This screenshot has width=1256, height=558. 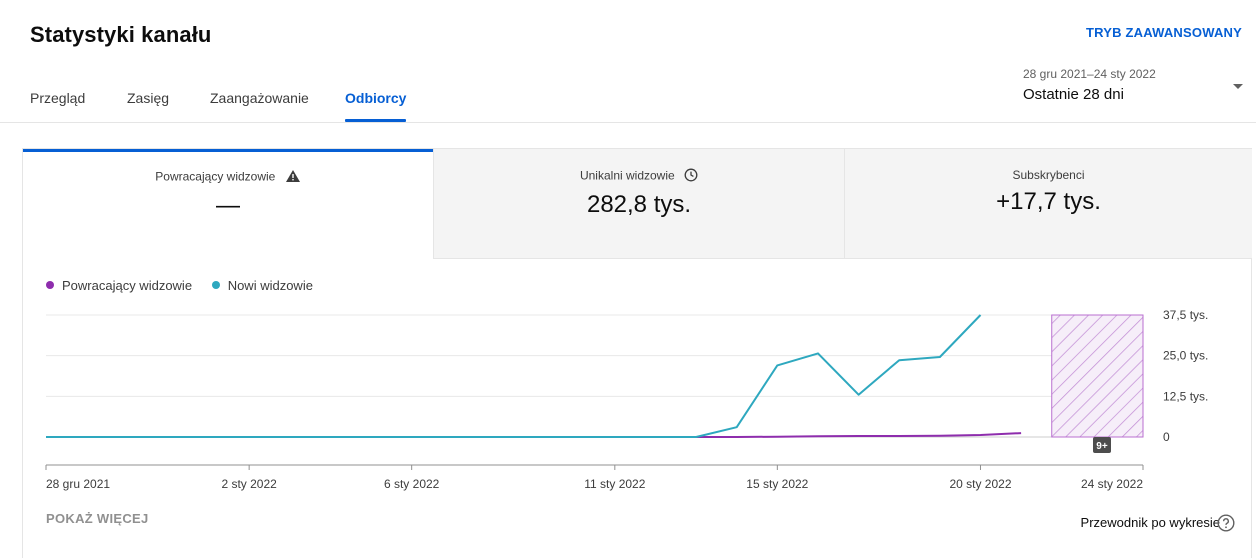 What do you see at coordinates (127, 285) in the screenshot?
I see `legend-label: Powracający widzowie` at bounding box center [127, 285].